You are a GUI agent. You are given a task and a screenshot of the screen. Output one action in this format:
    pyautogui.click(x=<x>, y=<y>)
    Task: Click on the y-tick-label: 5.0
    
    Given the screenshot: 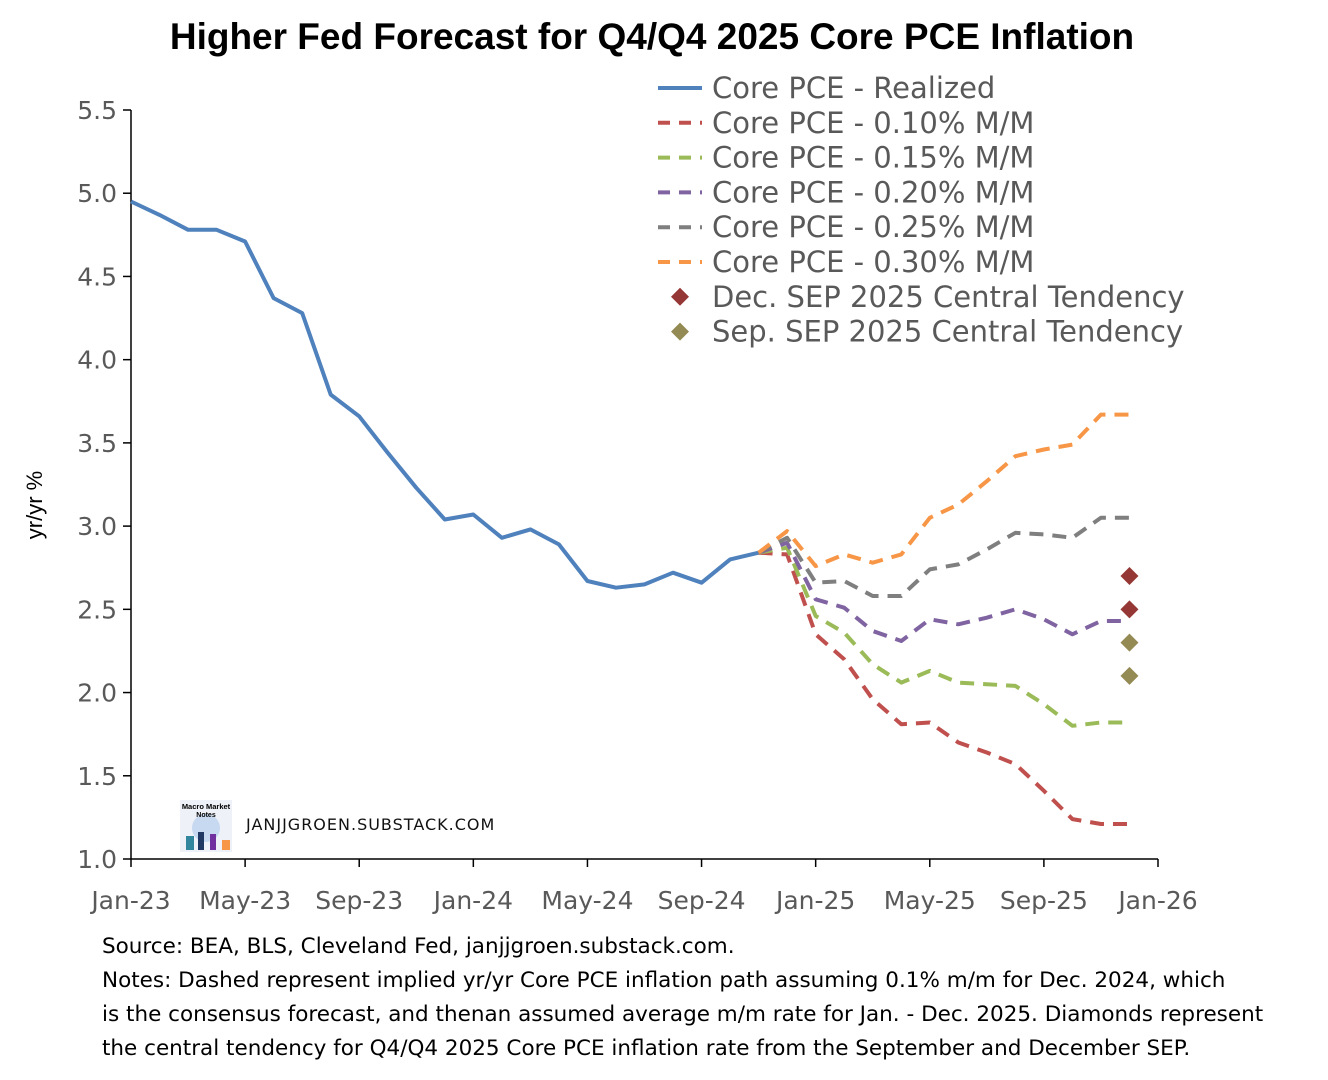 What is the action you would take?
    pyautogui.click(x=97, y=193)
    